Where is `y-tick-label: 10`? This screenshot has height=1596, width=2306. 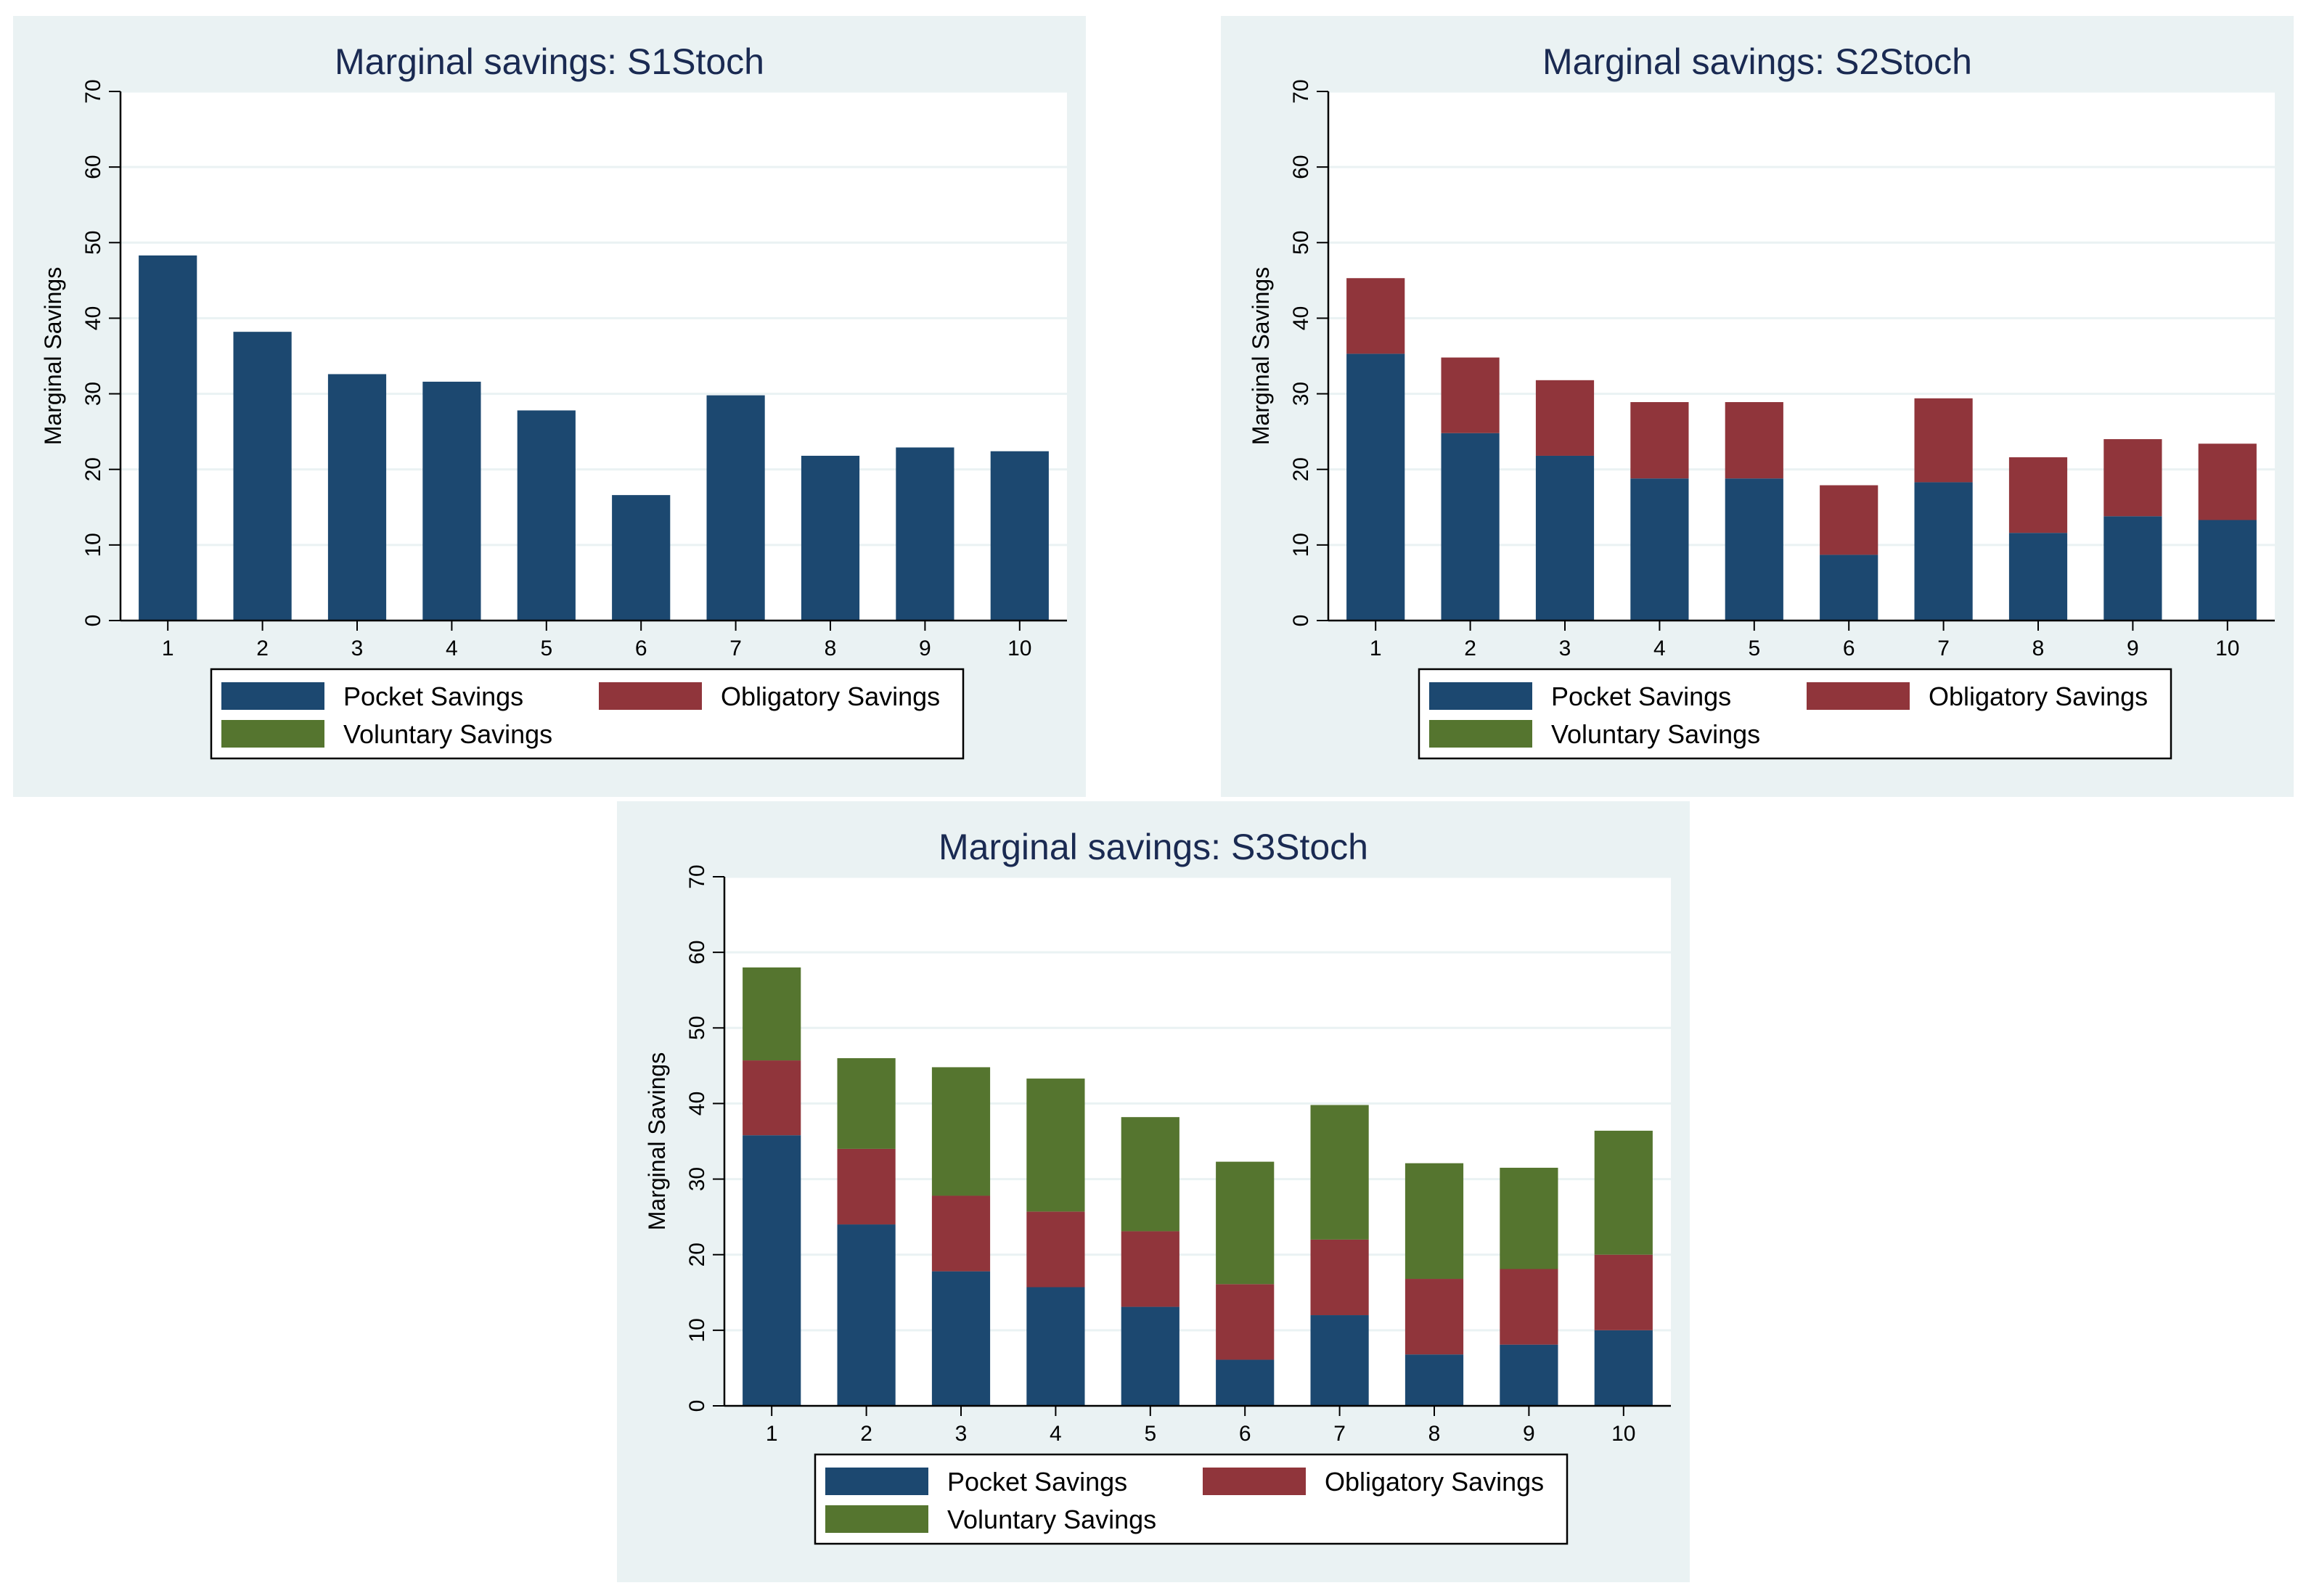
y-tick-label: 10 is located at coordinates (1301, 545).